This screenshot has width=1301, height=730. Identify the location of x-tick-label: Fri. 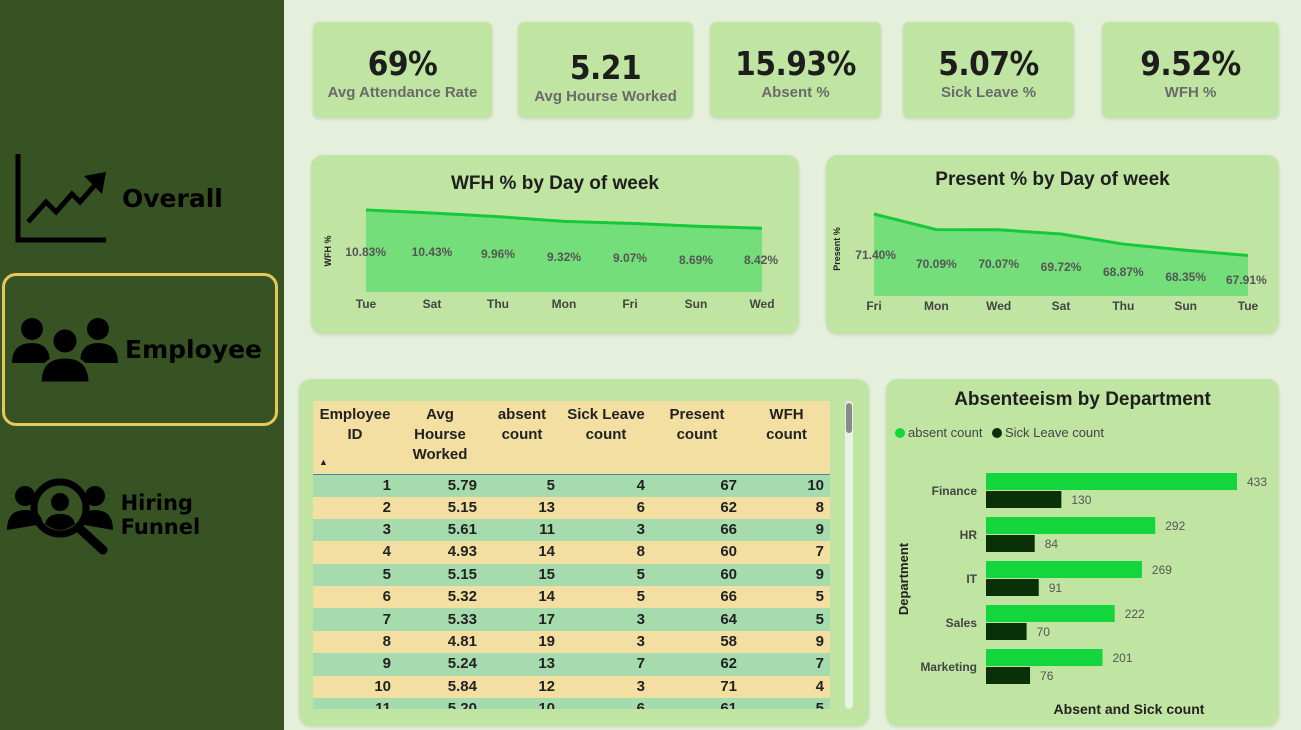
(629, 304).